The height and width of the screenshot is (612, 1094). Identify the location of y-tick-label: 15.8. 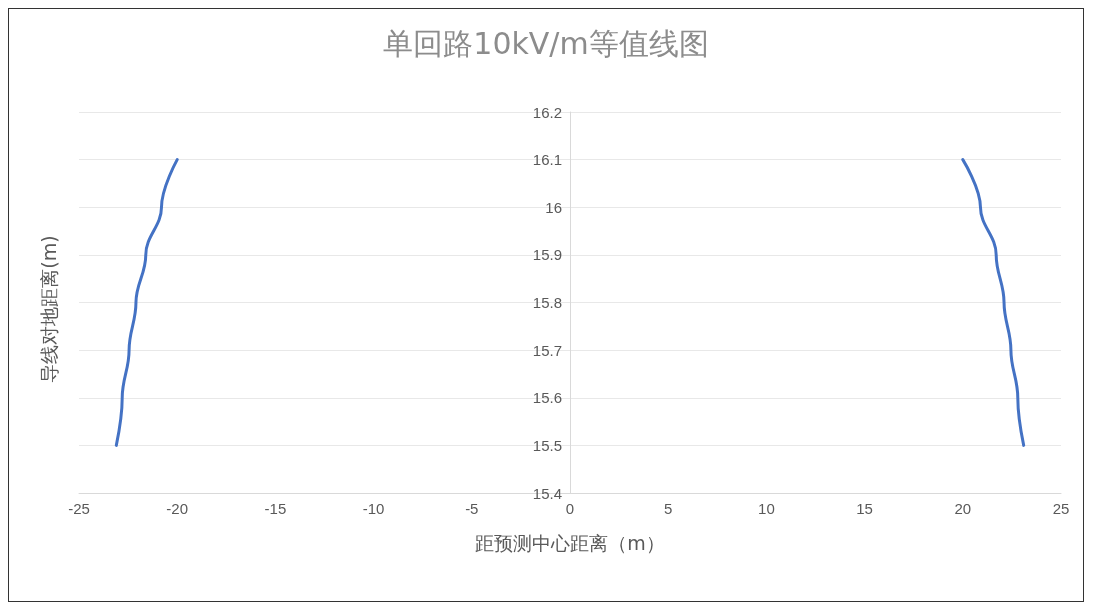
(547, 302).